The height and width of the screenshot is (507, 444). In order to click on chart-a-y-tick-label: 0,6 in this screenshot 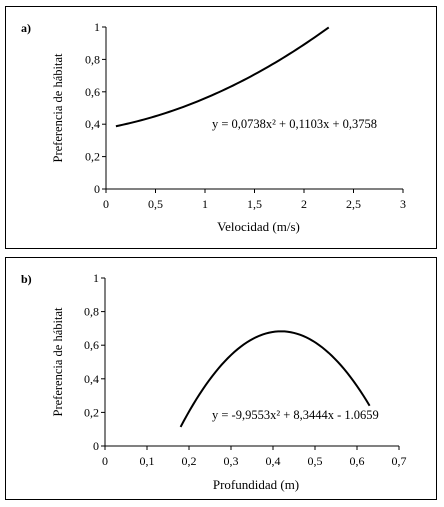, I will do `click(92, 92)`.